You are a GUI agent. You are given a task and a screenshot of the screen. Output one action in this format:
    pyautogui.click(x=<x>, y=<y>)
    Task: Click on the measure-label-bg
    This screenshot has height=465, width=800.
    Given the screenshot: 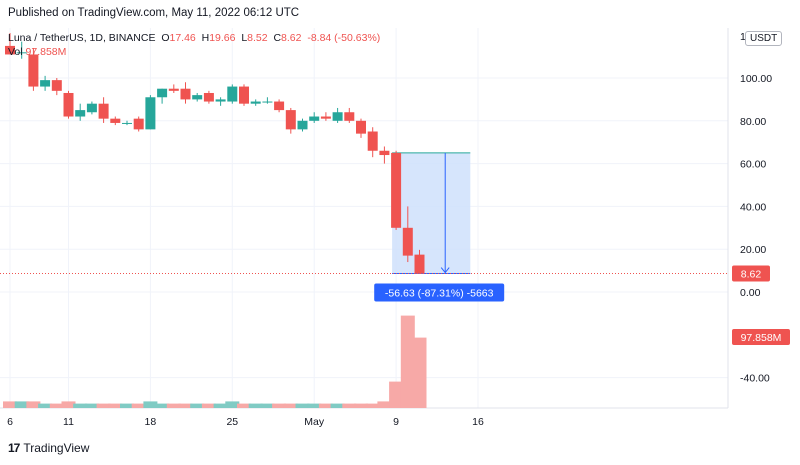 What is the action you would take?
    pyautogui.click(x=439, y=292)
    